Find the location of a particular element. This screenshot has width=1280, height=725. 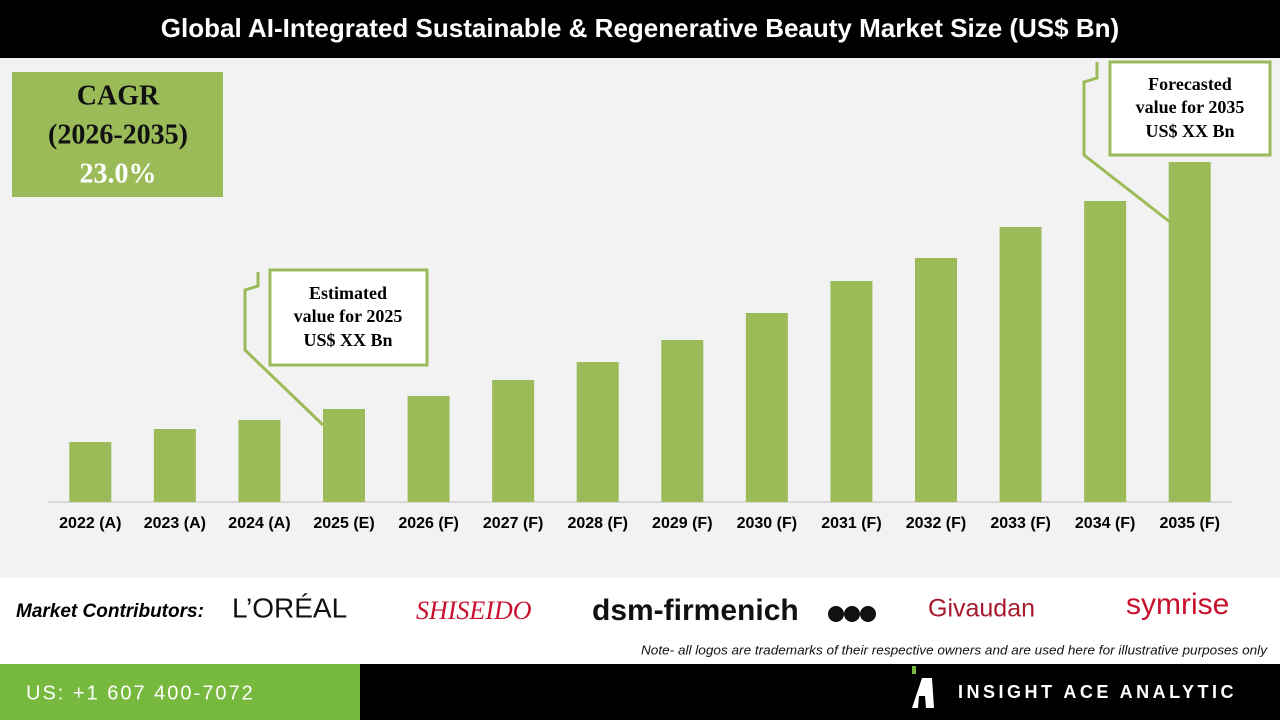

logo: L’ORÉAL is located at coordinates (289, 607).